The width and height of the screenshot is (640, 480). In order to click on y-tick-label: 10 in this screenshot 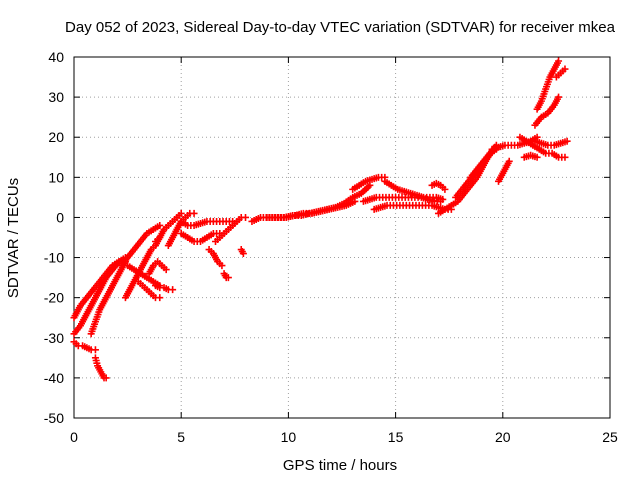, I will do `click(56, 177)`.